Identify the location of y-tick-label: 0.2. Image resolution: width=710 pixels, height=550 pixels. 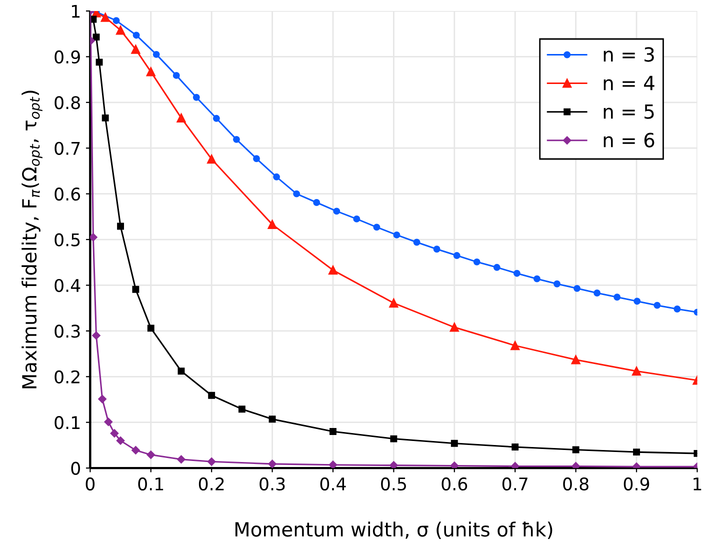
(67, 377).